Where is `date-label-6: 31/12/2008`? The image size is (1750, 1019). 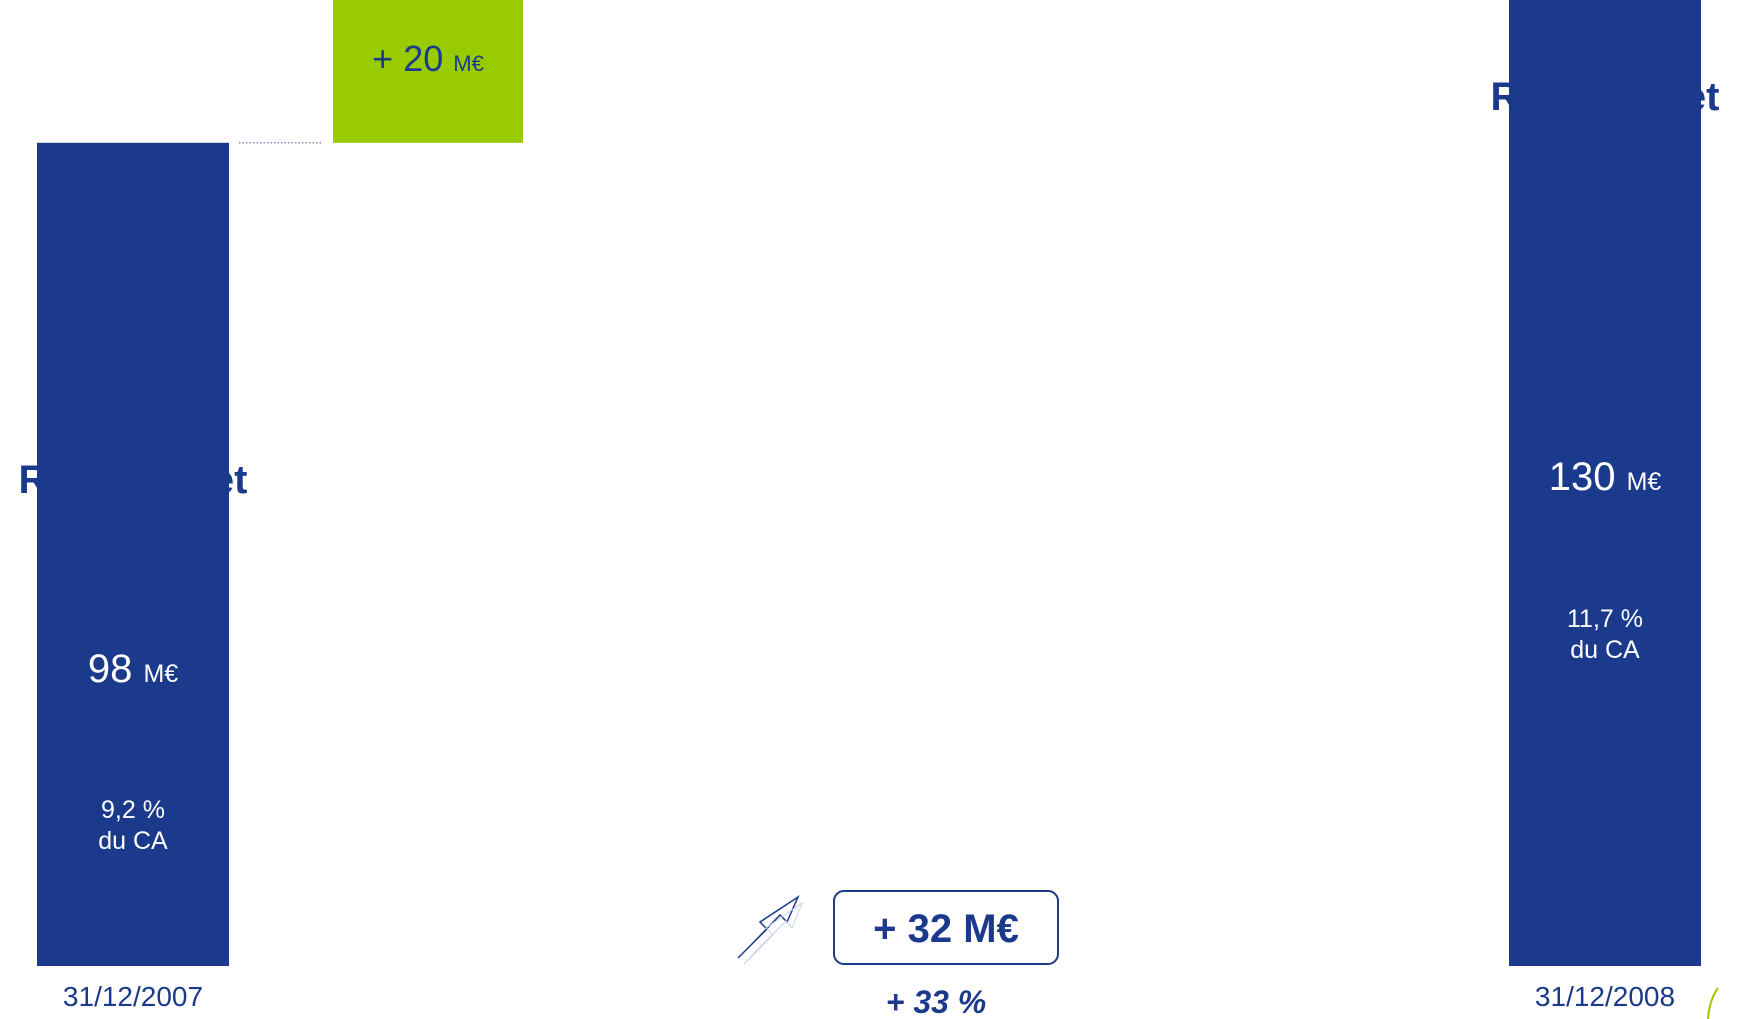
date-label-6: 31/12/2008 is located at coordinates (1605, 996).